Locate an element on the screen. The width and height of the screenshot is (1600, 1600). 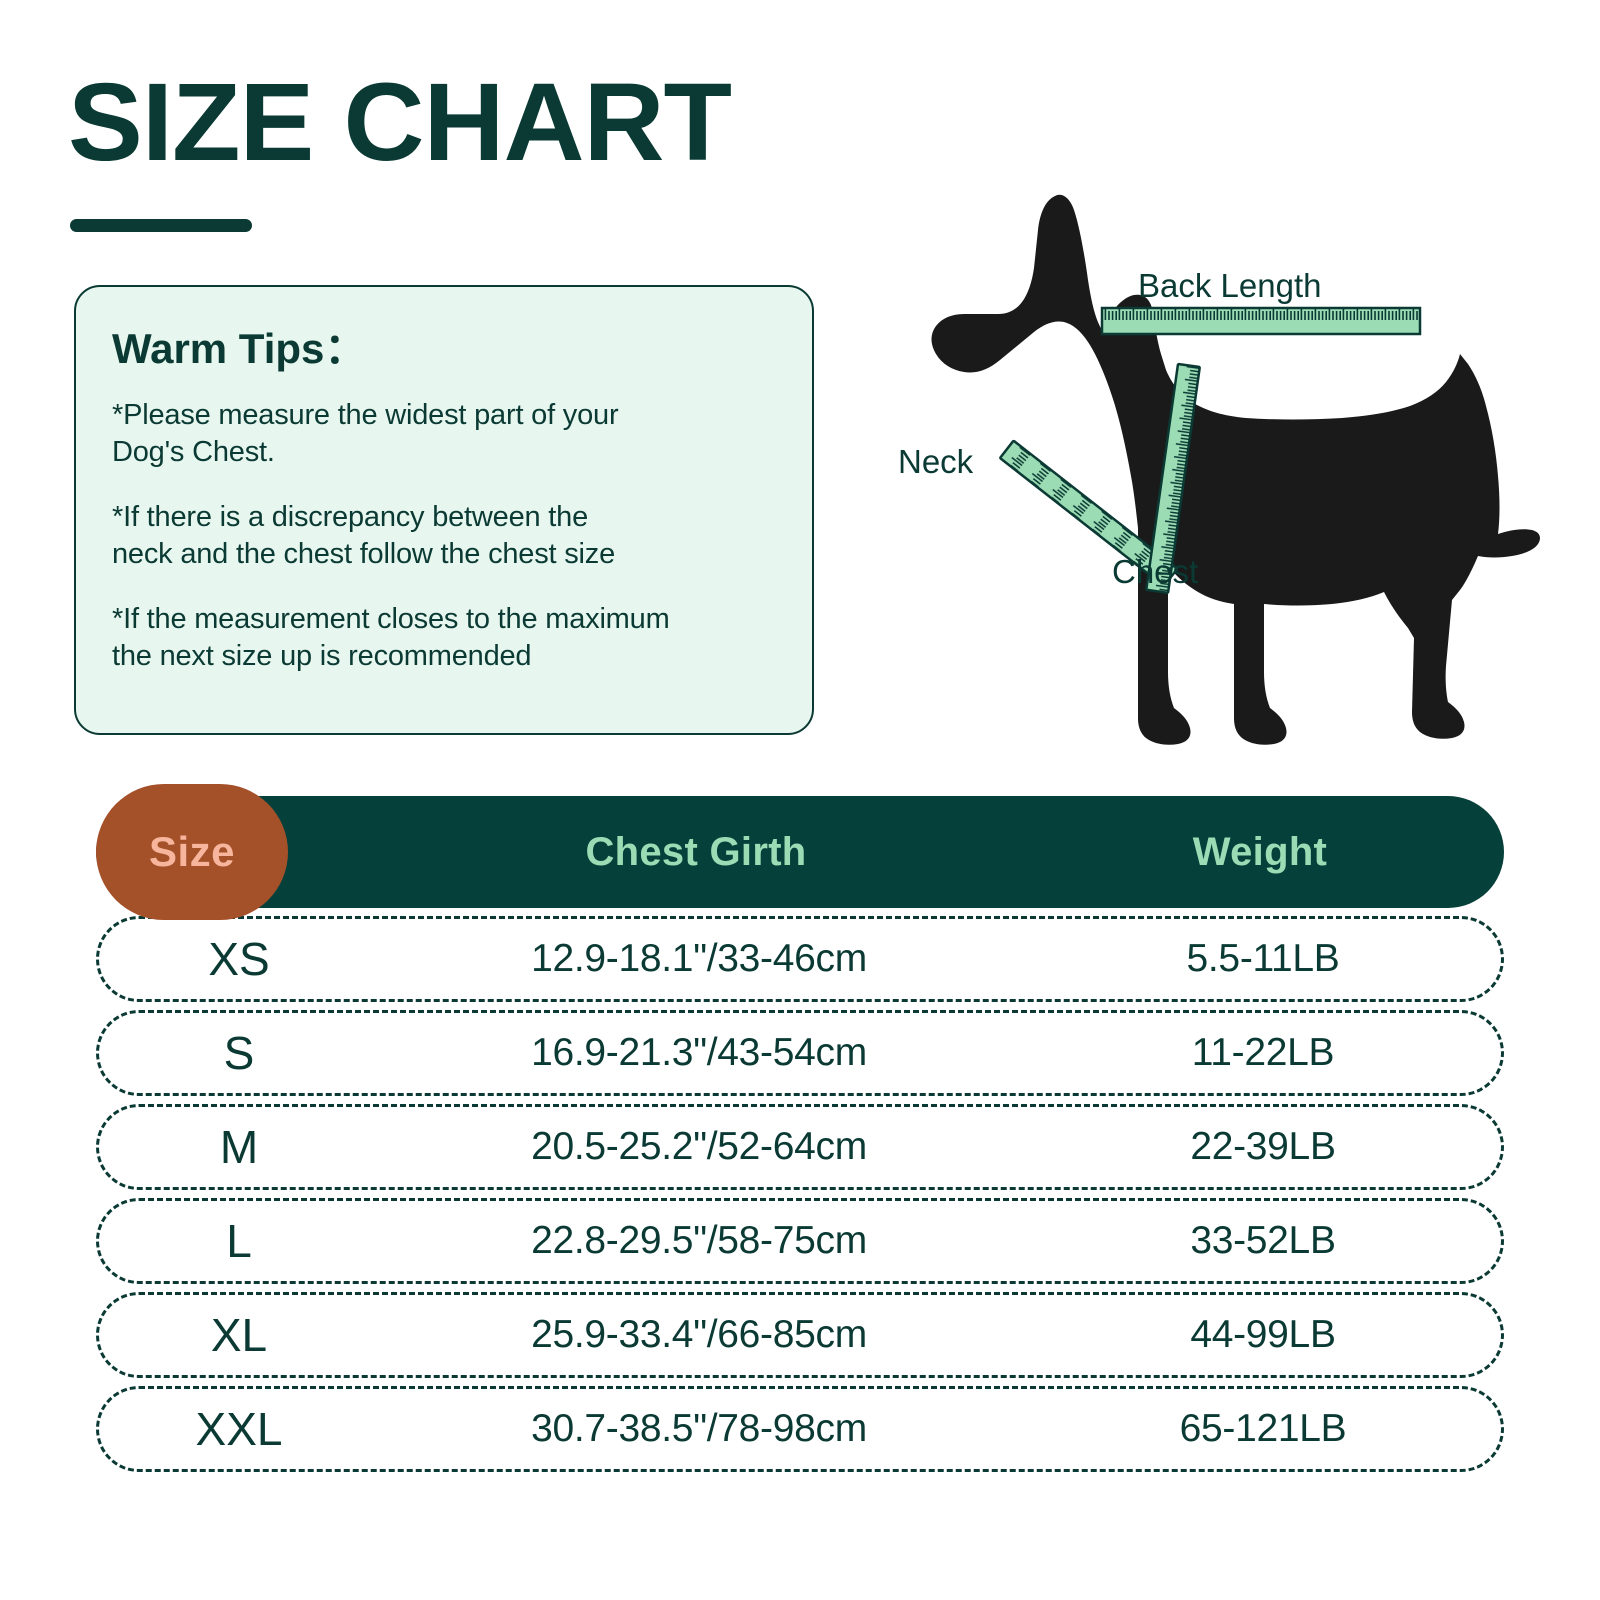
title-underline is located at coordinates (161, 225).